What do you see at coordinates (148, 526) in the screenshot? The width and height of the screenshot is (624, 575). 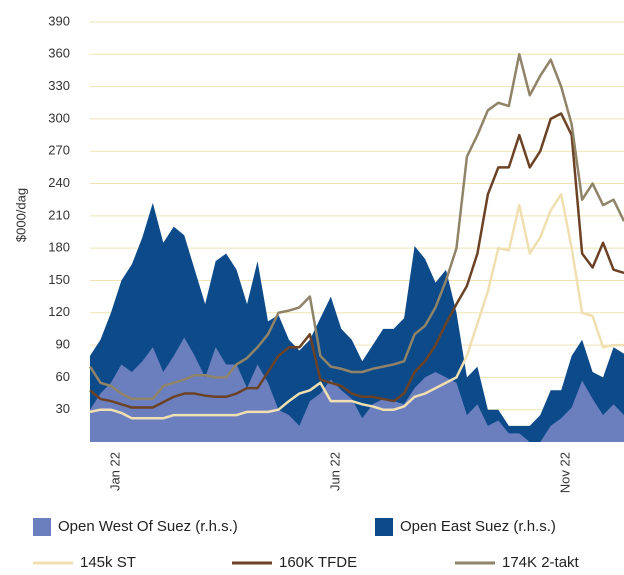 I see `legend-label: Open West Of Suez (r.h.s.)` at bounding box center [148, 526].